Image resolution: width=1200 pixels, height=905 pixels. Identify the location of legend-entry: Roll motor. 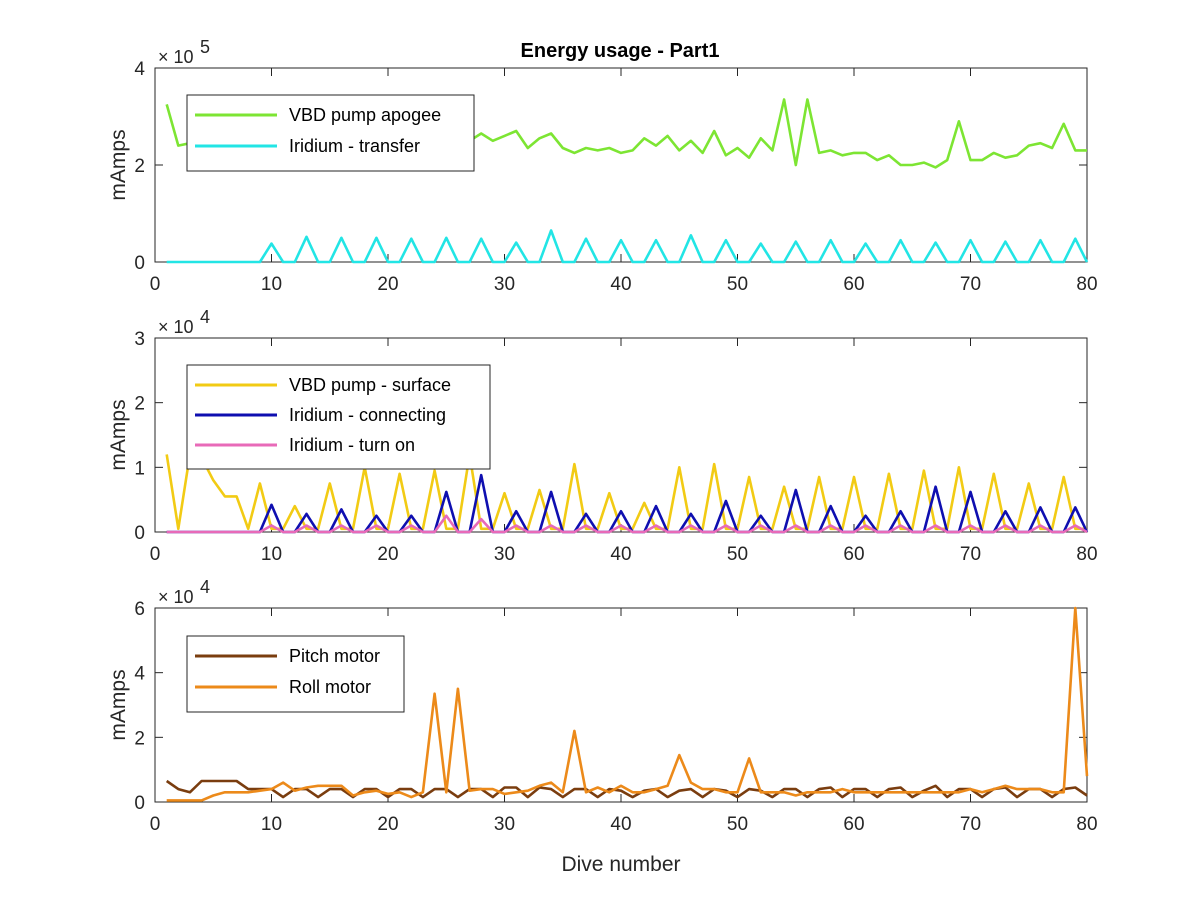
(330, 687).